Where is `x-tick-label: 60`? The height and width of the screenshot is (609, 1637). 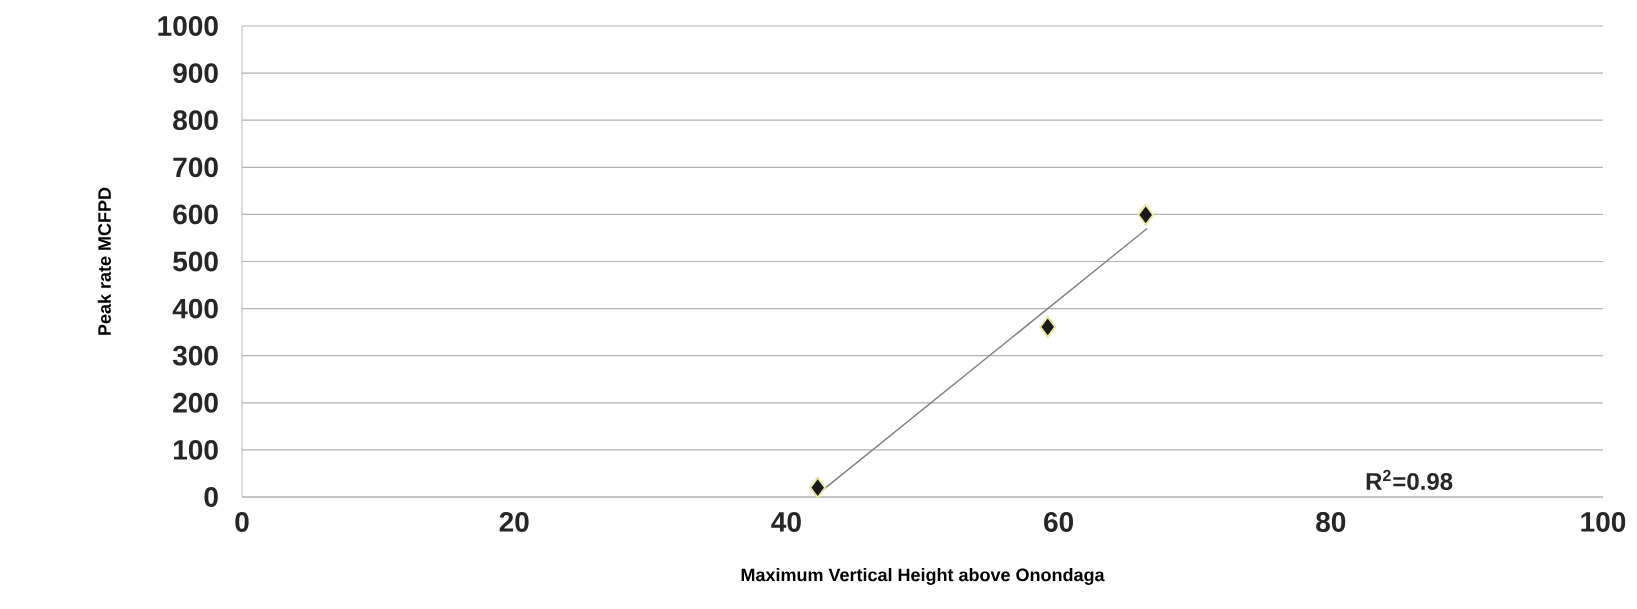 x-tick-label: 60 is located at coordinates (1059, 522).